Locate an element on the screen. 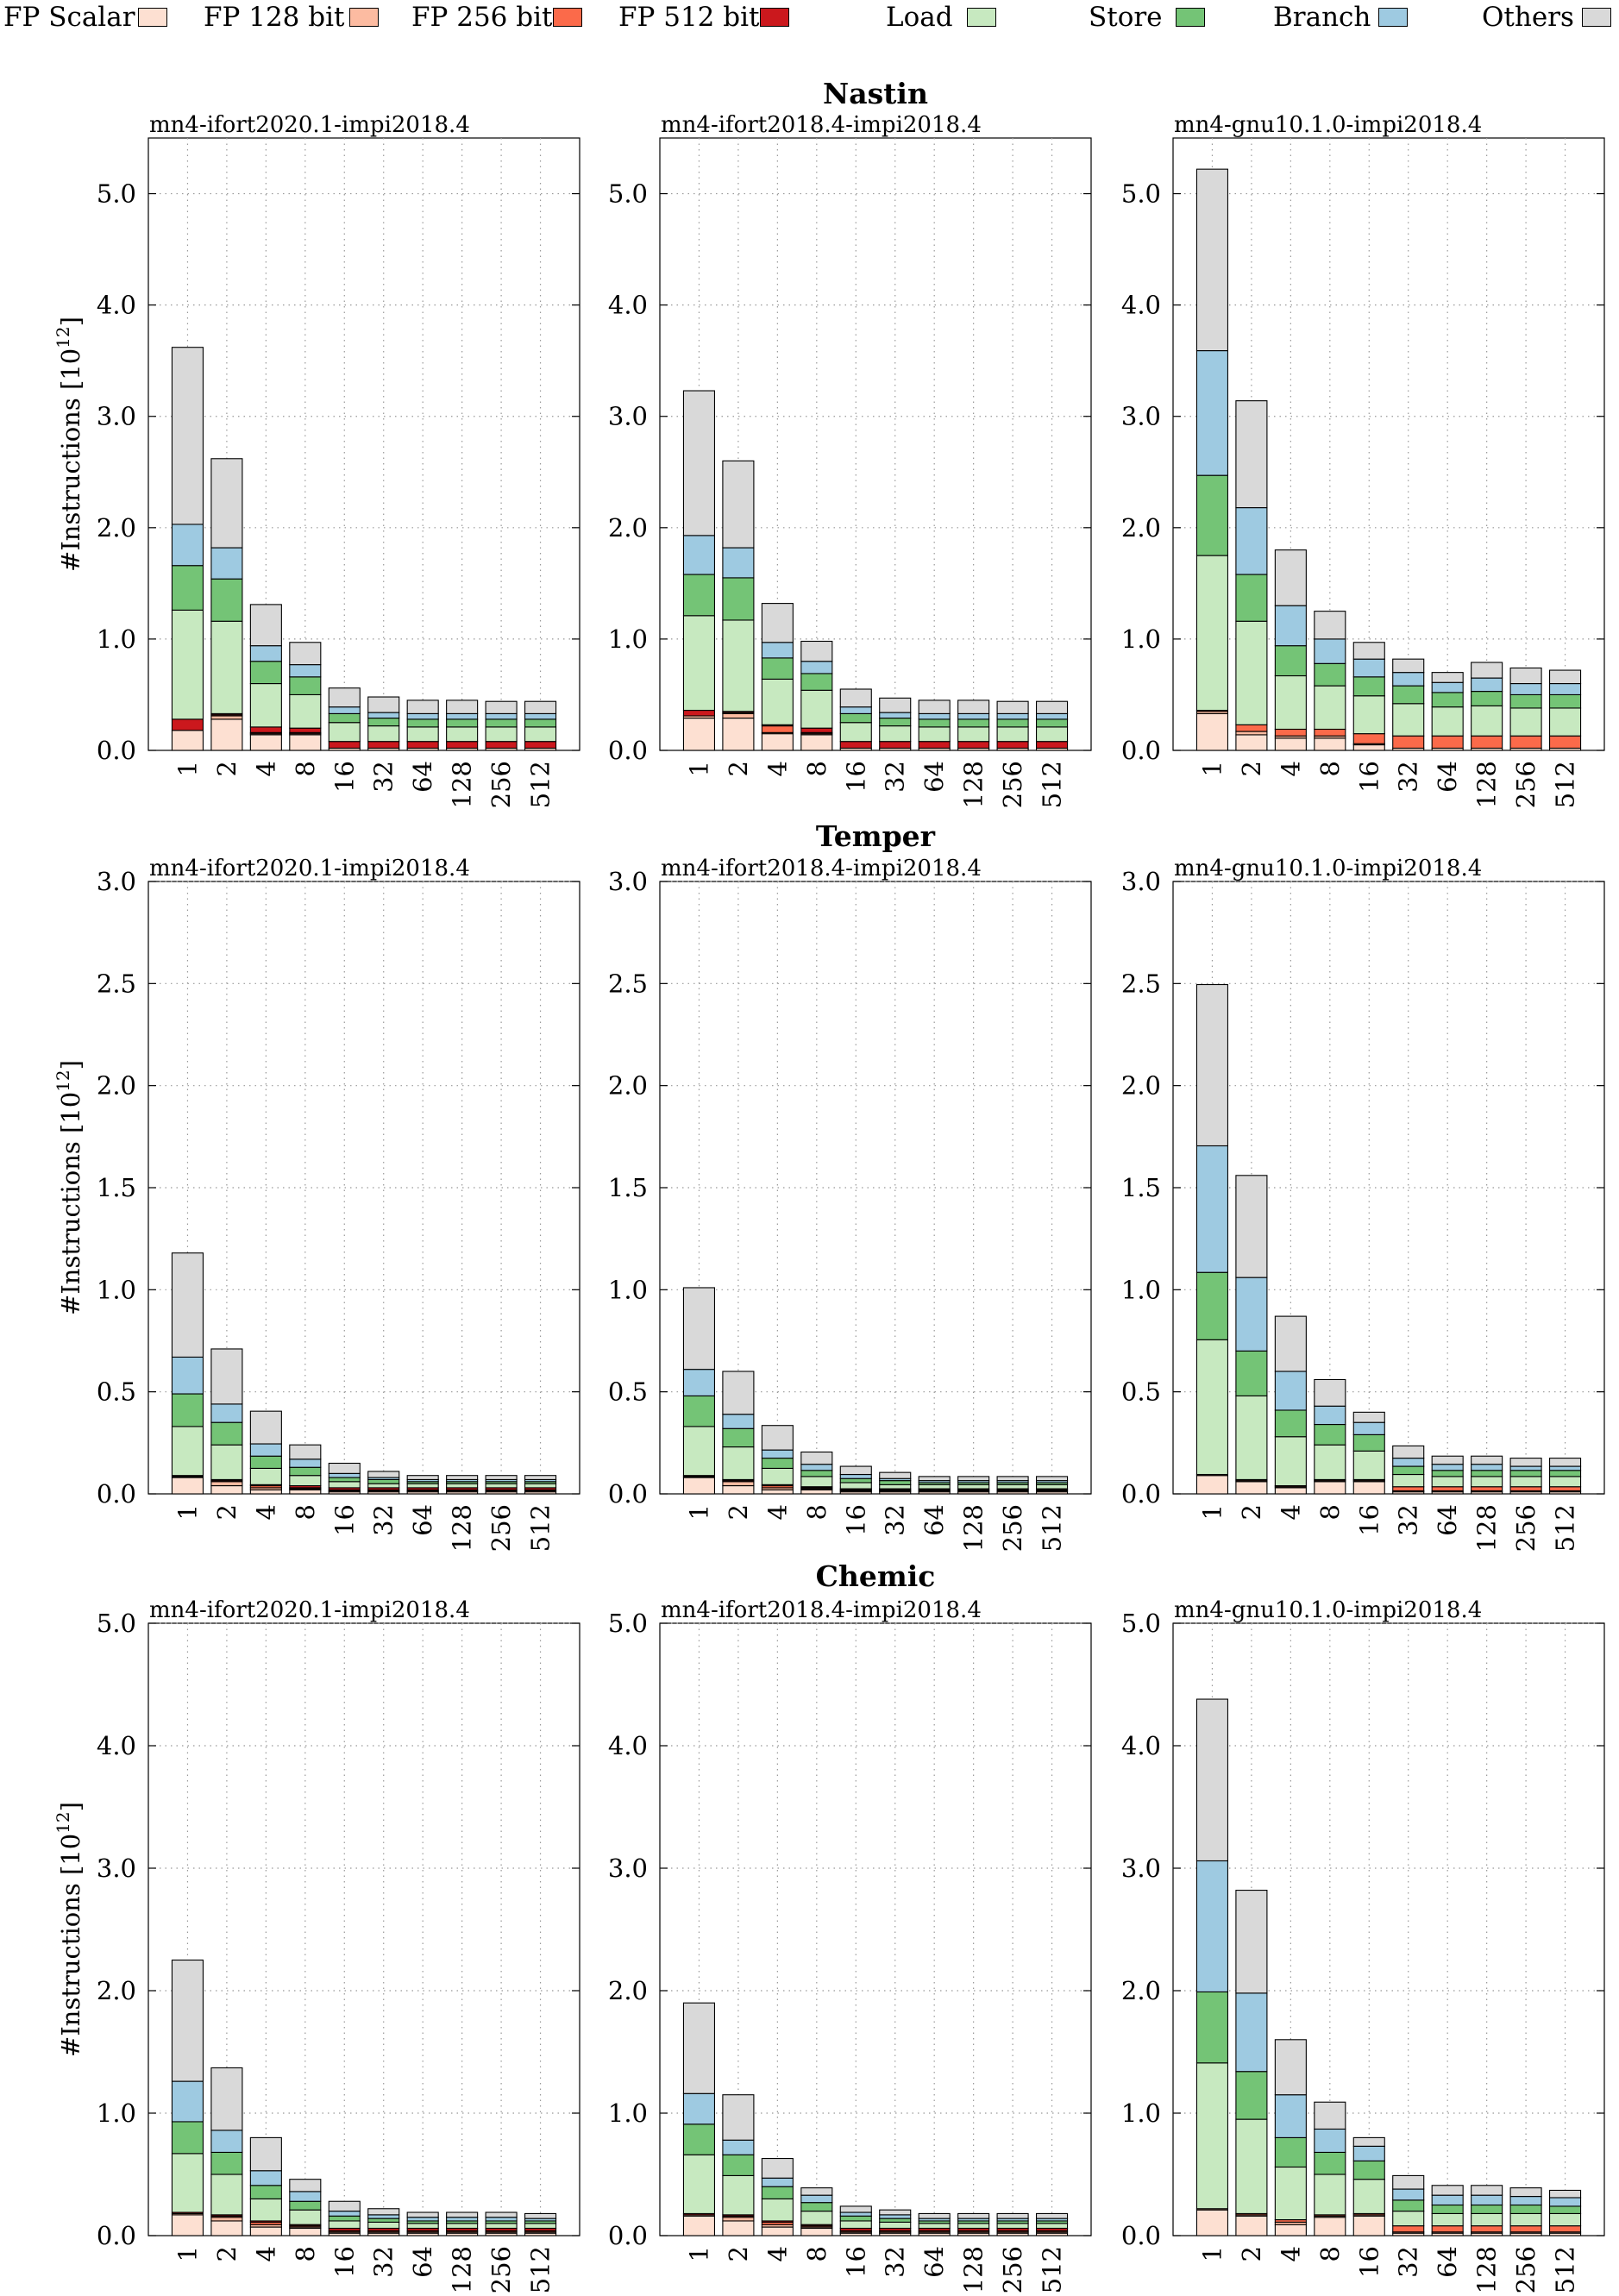 This screenshot has height=2296, width=1619. y-tick-label: 5.0 is located at coordinates (628, 194).